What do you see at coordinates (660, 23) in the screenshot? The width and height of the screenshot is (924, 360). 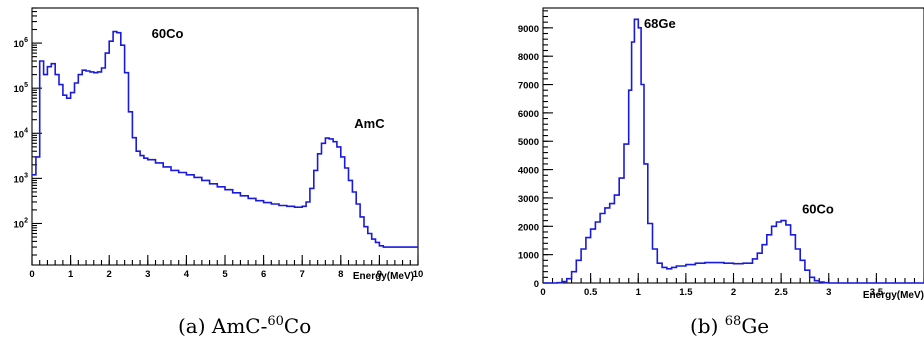 I see `peak-annotation: 68Ge` at bounding box center [660, 23].